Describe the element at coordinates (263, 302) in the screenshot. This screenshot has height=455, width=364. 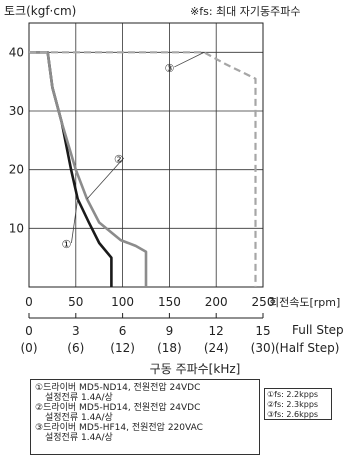
I see `x-tick-label: 250` at that location.